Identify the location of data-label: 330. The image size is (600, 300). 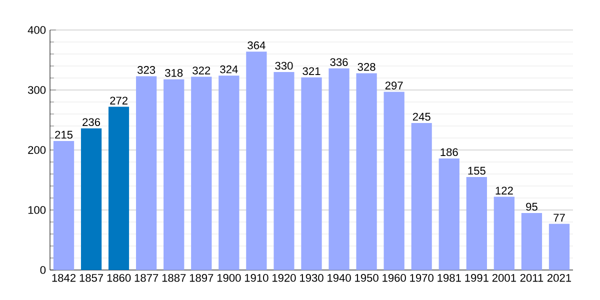
(284, 66).